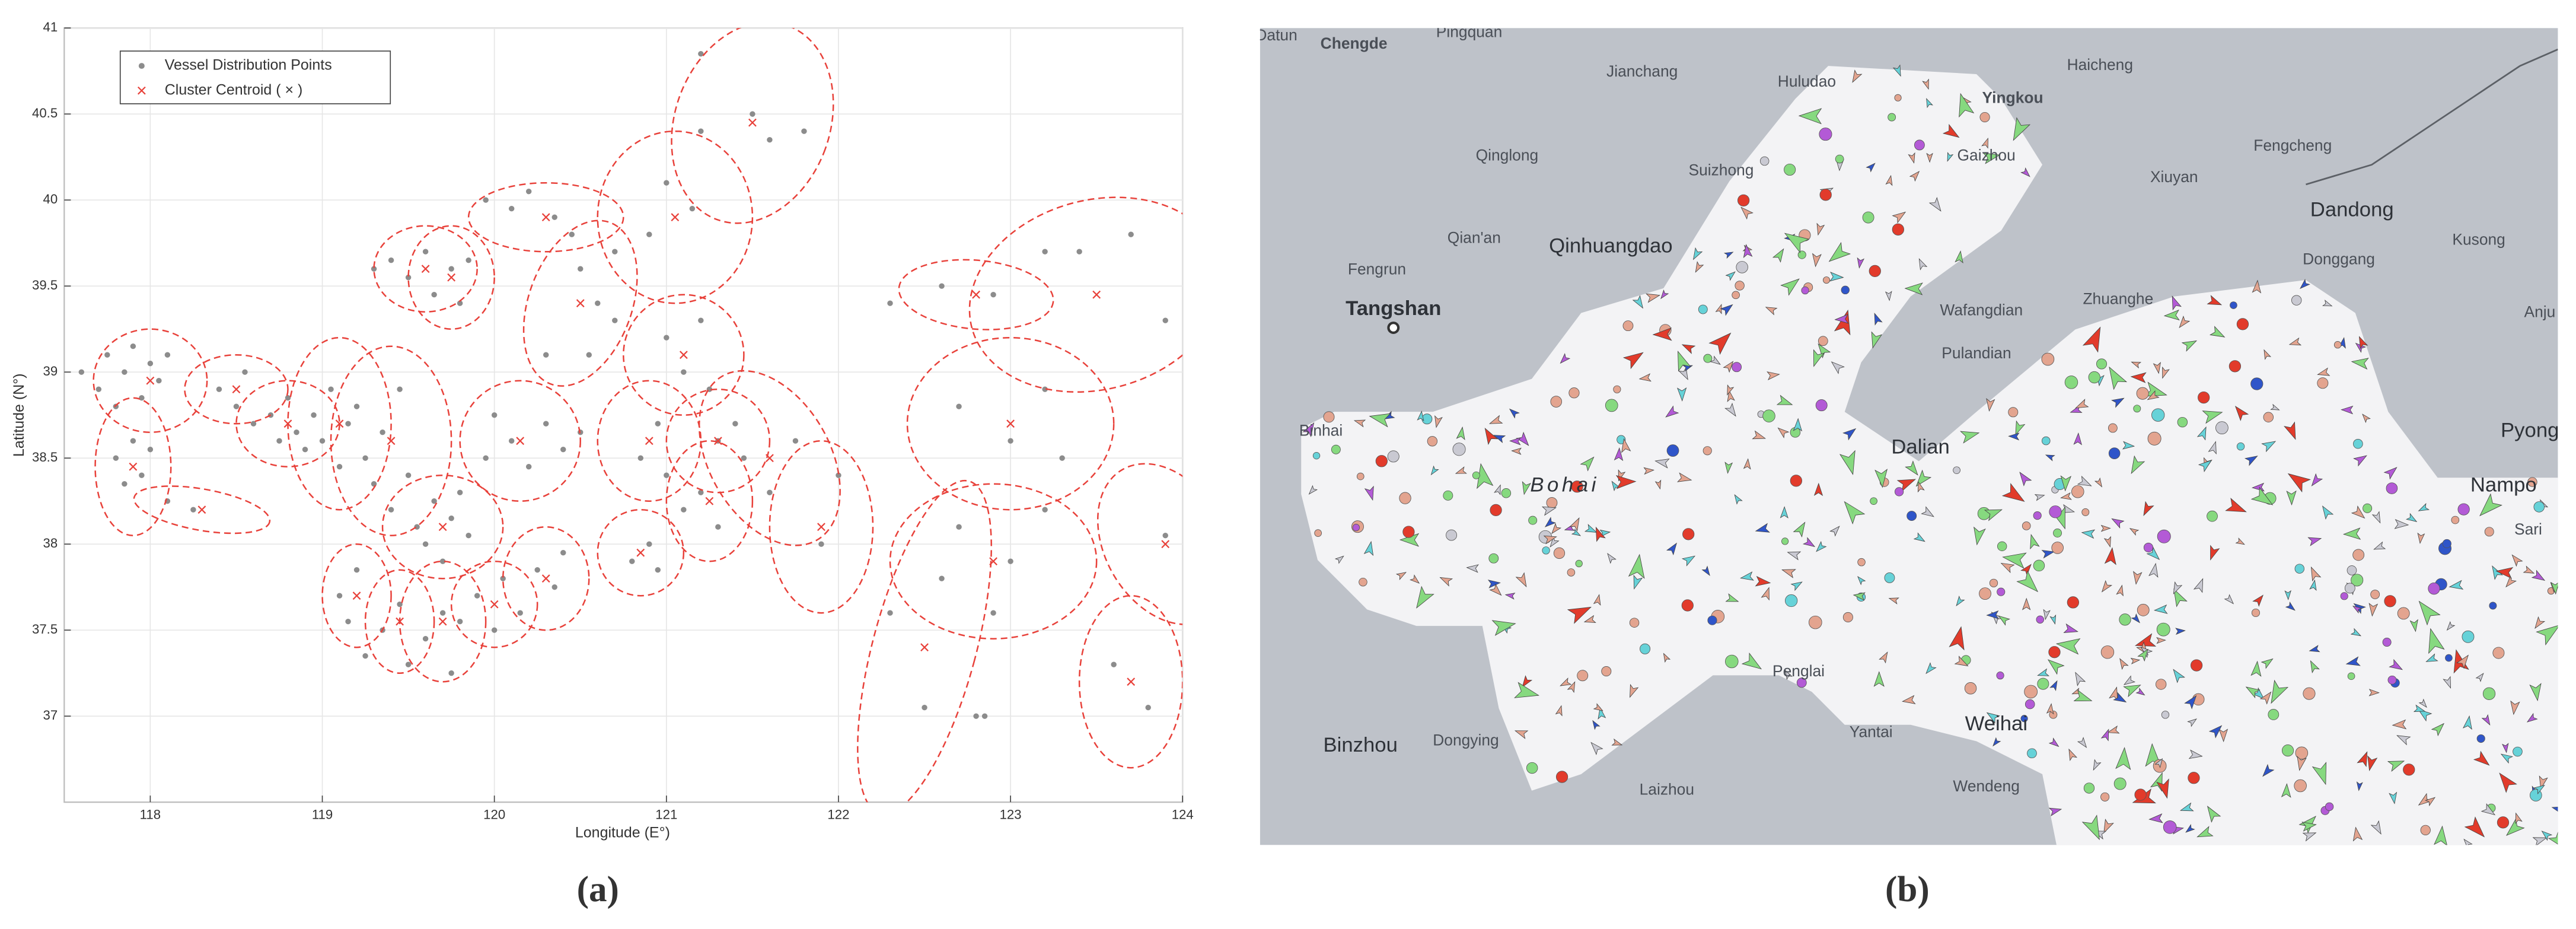 The width and height of the screenshot is (2576, 929). What do you see at coordinates (1872, 732) in the screenshot?
I see `place-label: Yantai` at bounding box center [1872, 732].